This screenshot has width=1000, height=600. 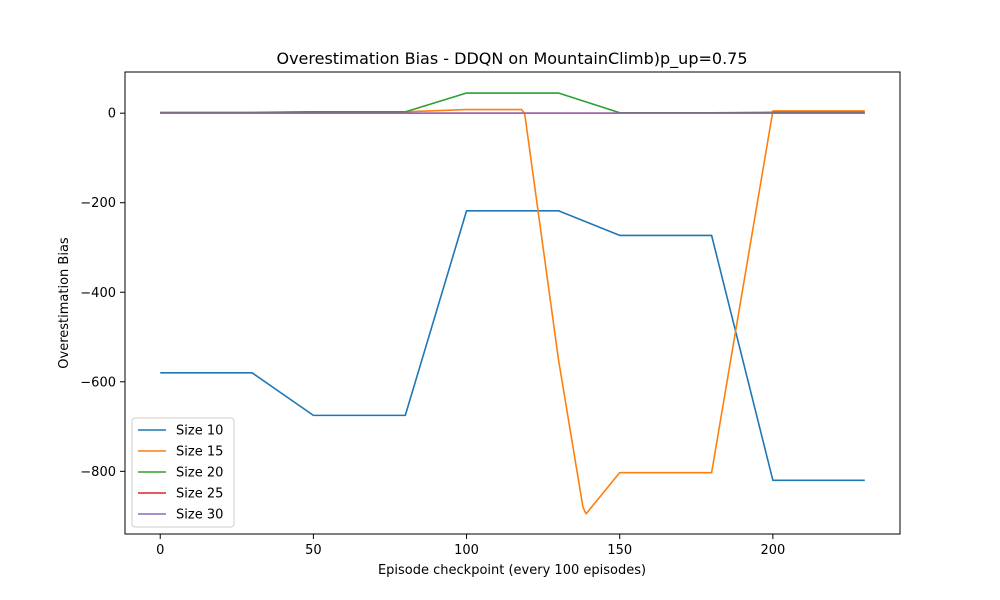 I want to click on x-tick-label: 200, so click(x=772, y=550).